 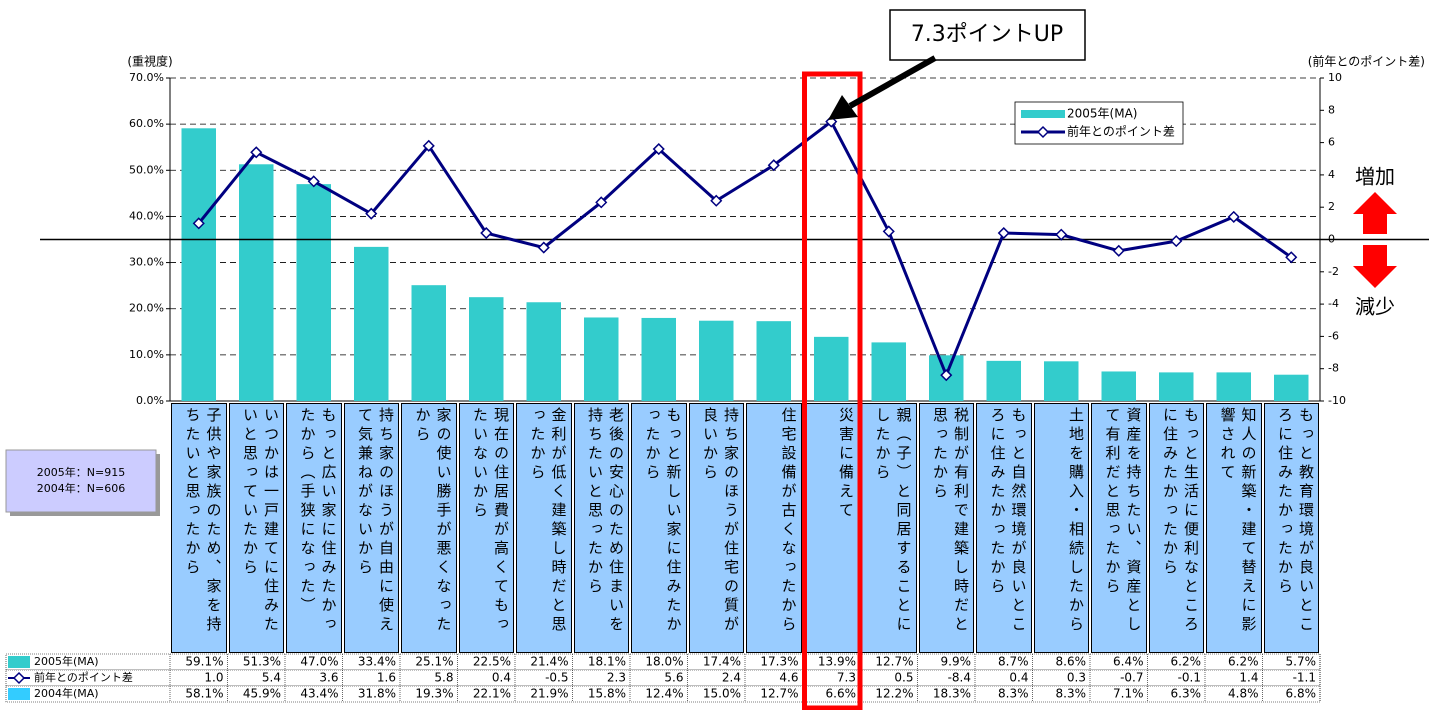 I want to click on table-cell: 1.0, so click(x=213, y=678).